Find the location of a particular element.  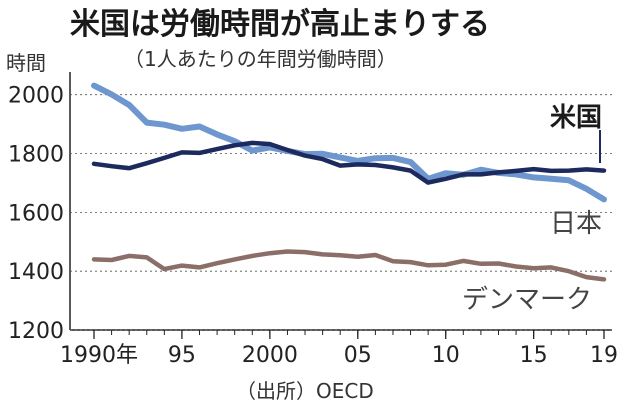

chart-title: 米国は労働時間が高止まりする is located at coordinates (280, 24).